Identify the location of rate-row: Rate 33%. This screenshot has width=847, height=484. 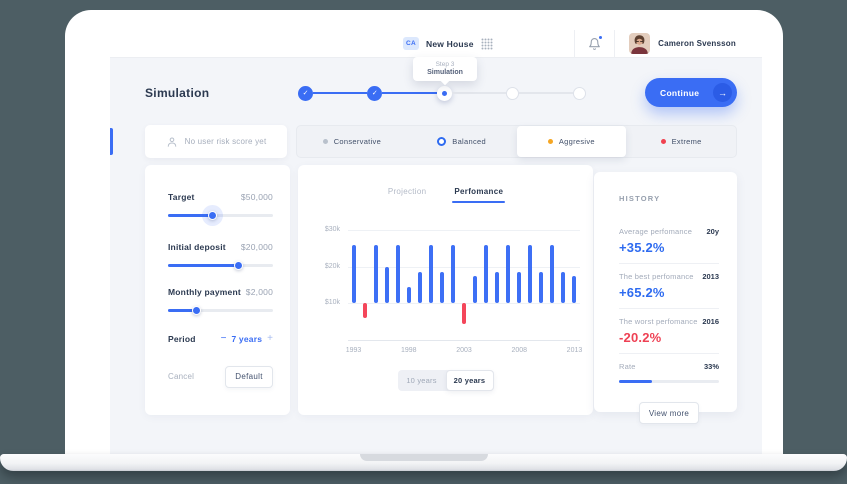
(669, 366).